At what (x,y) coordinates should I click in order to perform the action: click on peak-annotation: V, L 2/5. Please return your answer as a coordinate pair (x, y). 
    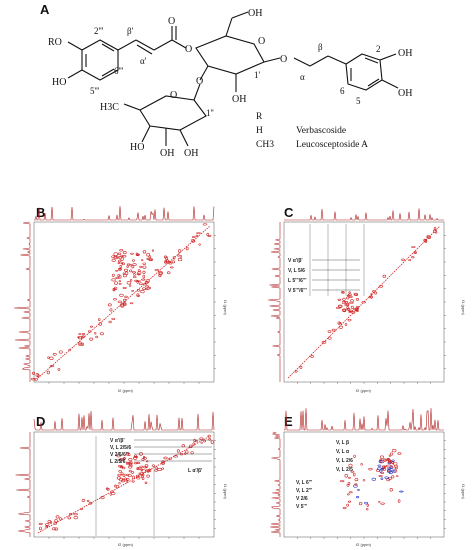
    Looking at the image, I should click on (344, 470).